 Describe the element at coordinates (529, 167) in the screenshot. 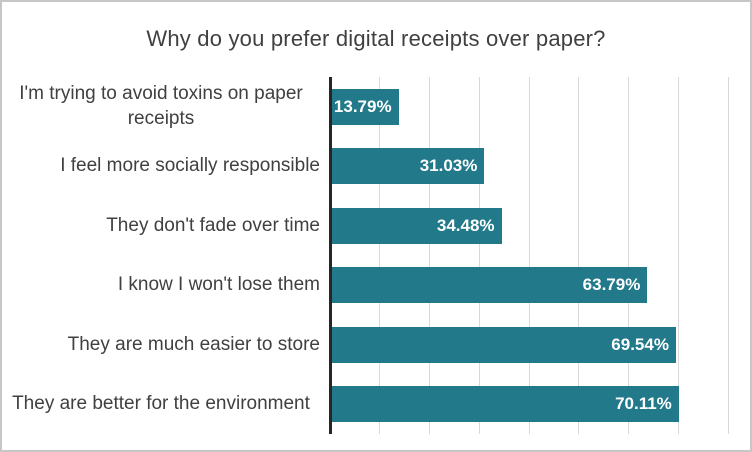

I see `bar-track: 31.03%` at that location.